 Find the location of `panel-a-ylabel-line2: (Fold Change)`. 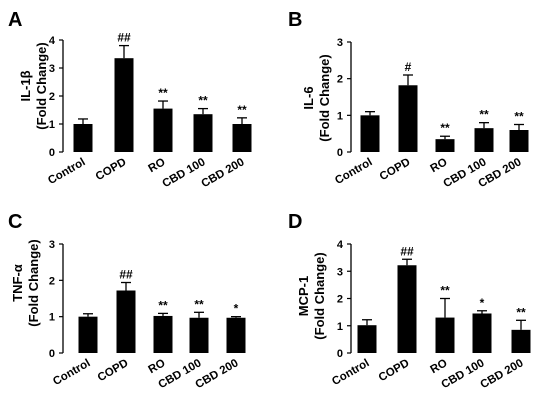

panel-a-ylabel-line2: (Fold Change) is located at coordinates (41, 85).